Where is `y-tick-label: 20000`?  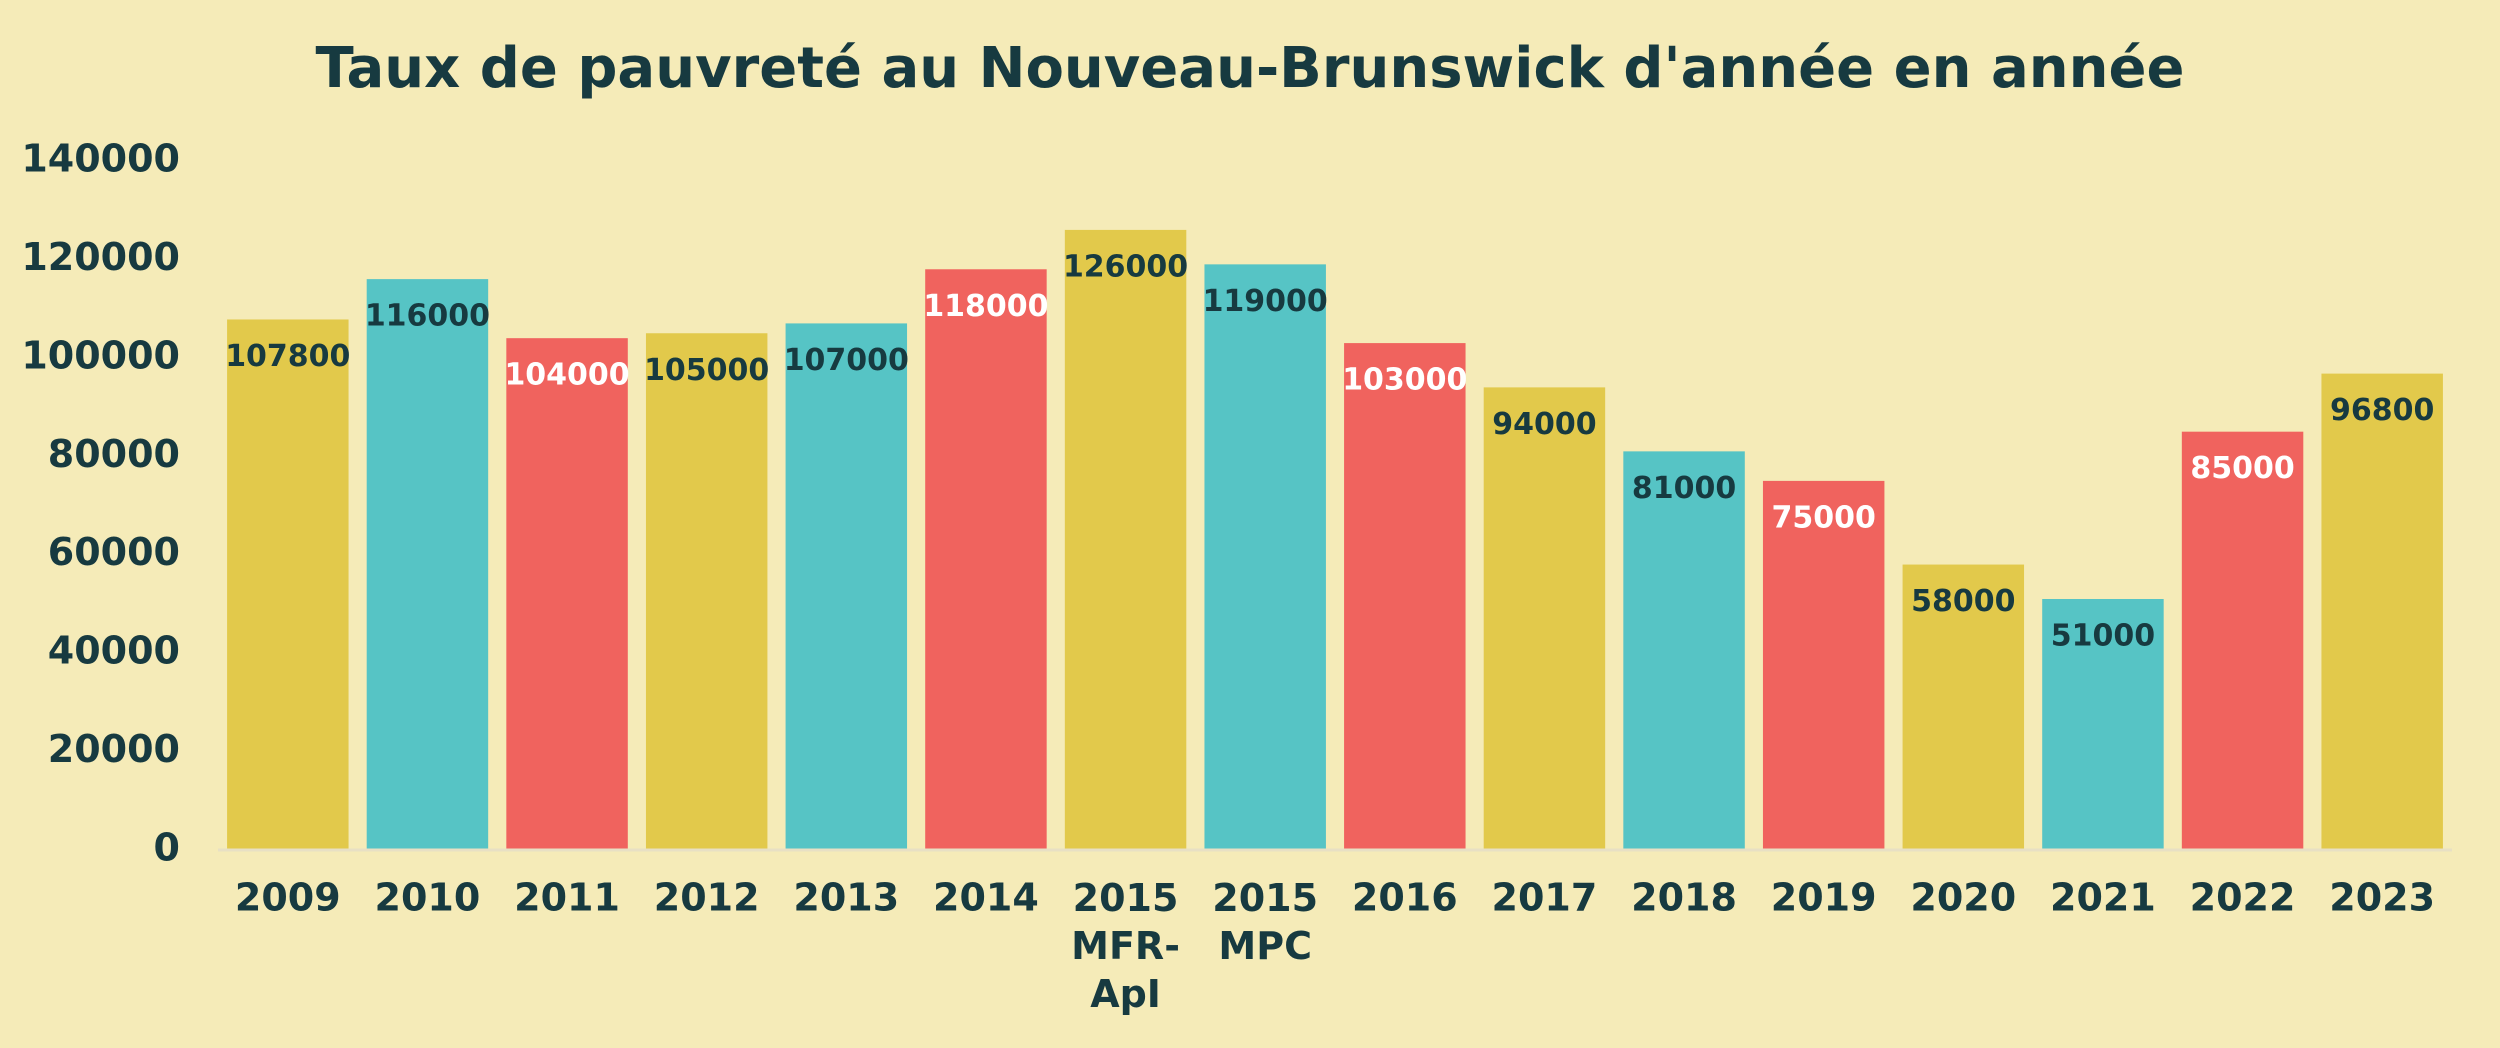
y-tick-label: 20000 is located at coordinates (114, 749).